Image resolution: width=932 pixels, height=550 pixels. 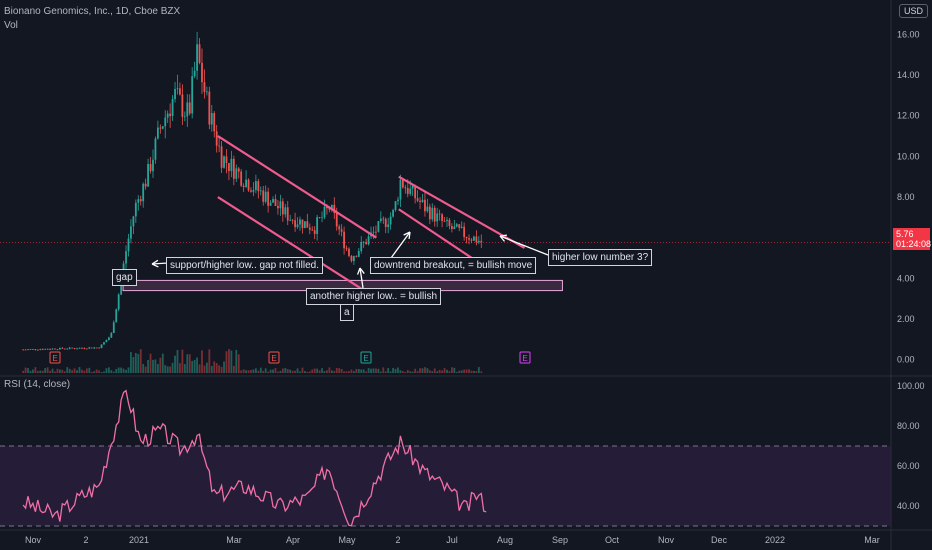 I want to click on channel-line-lower, so click(x=438, y=236).